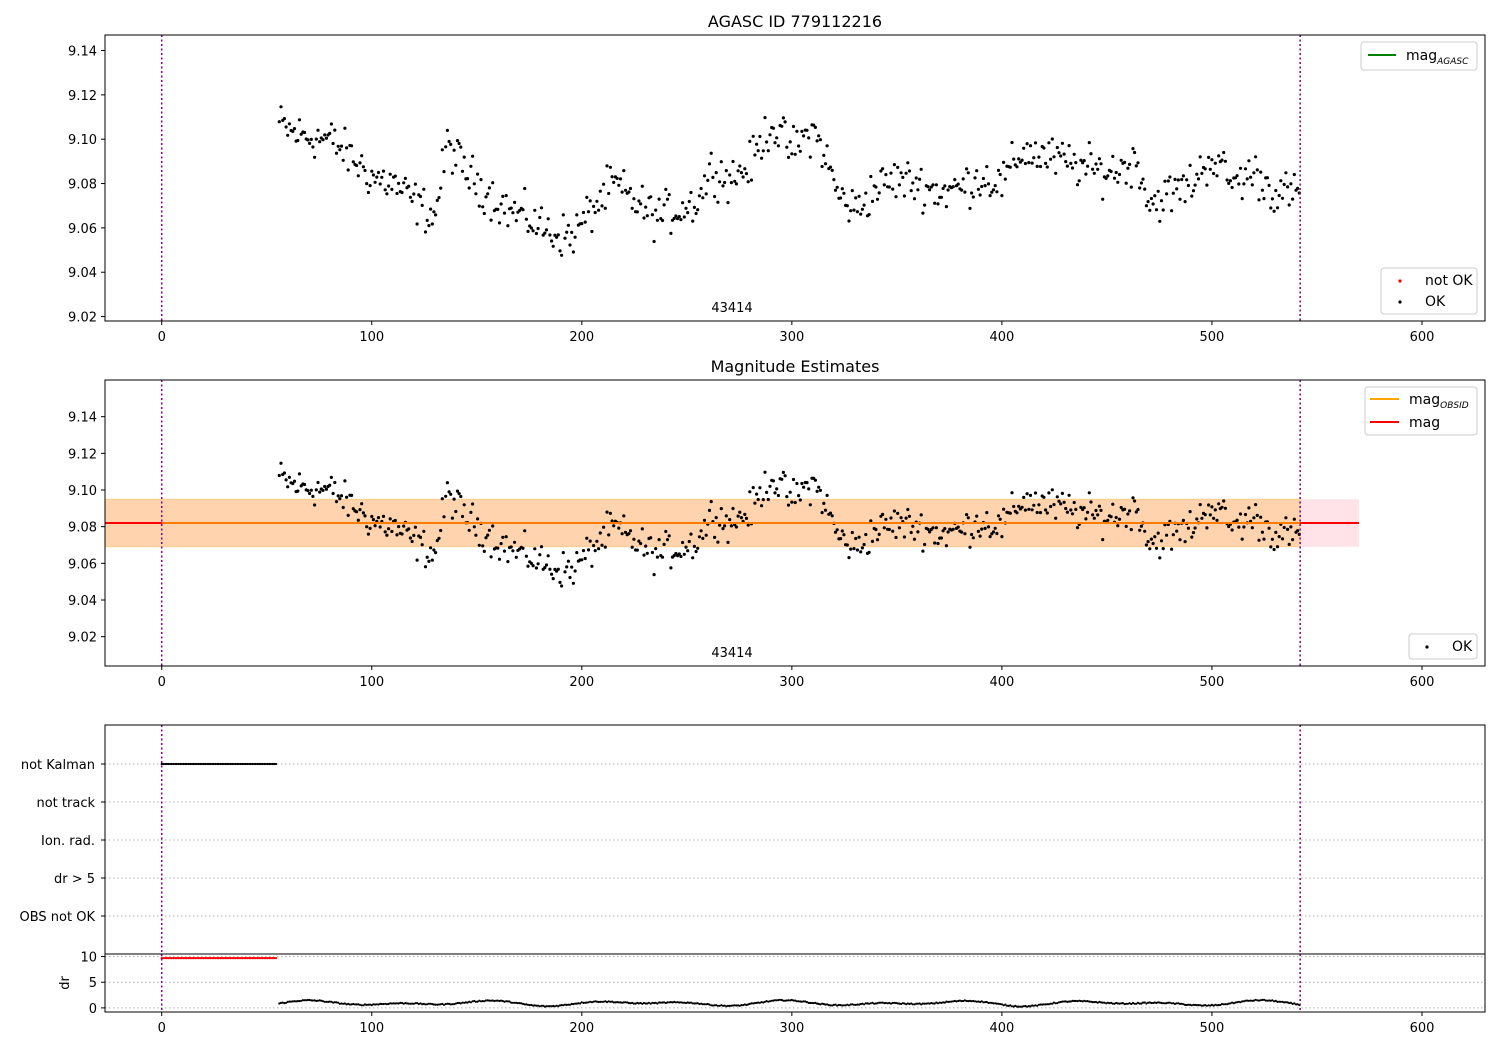  Describe the element at coordinates (371, 337) in the screenshot. I see `x-tick-label: 100` at that location.